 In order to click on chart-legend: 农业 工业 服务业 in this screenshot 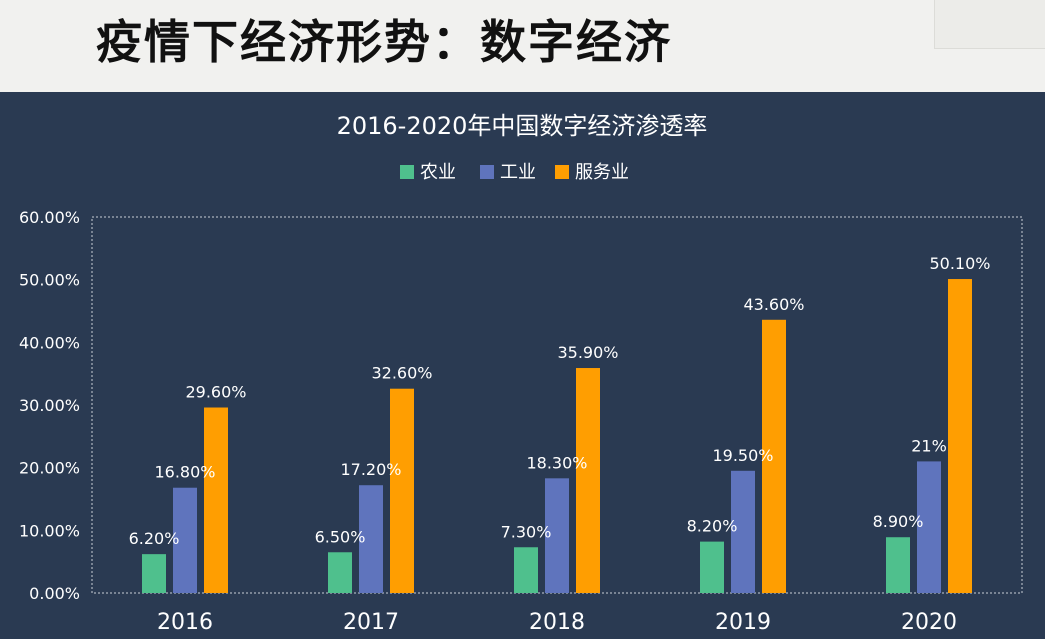, I will do `click(514, 172)`.